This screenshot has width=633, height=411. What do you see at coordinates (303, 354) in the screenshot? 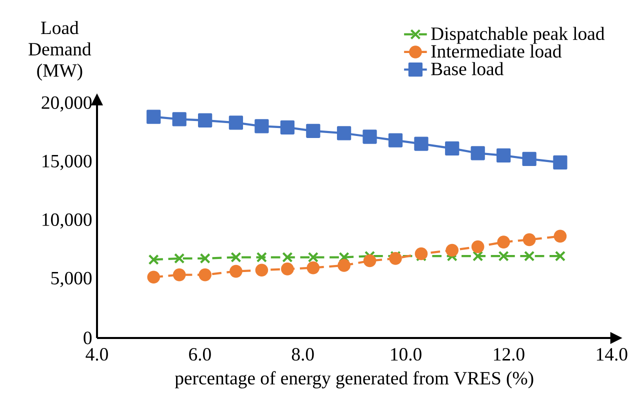
I see `x-tick-label: 8.0` at bounding box center [303, 354].